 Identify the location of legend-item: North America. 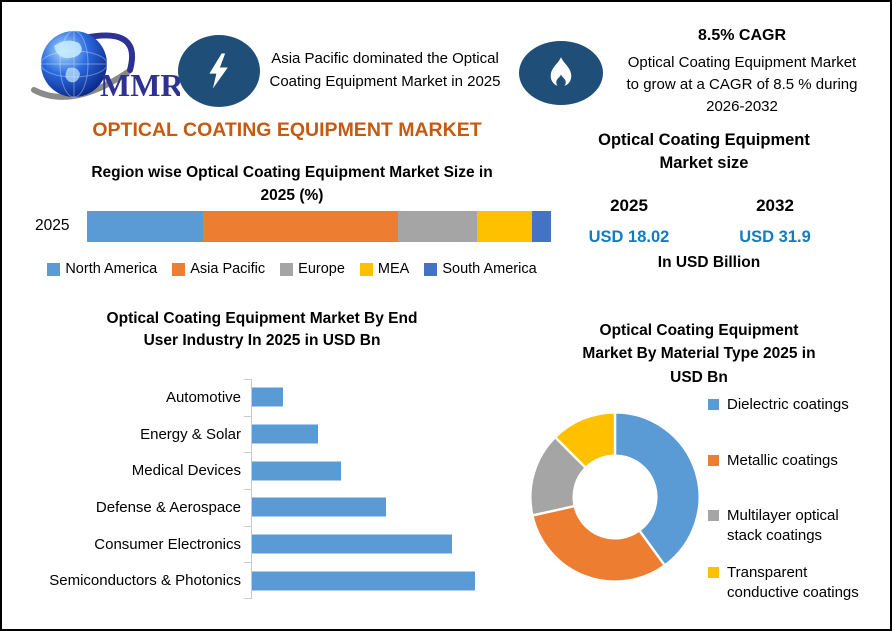
(102, 269).